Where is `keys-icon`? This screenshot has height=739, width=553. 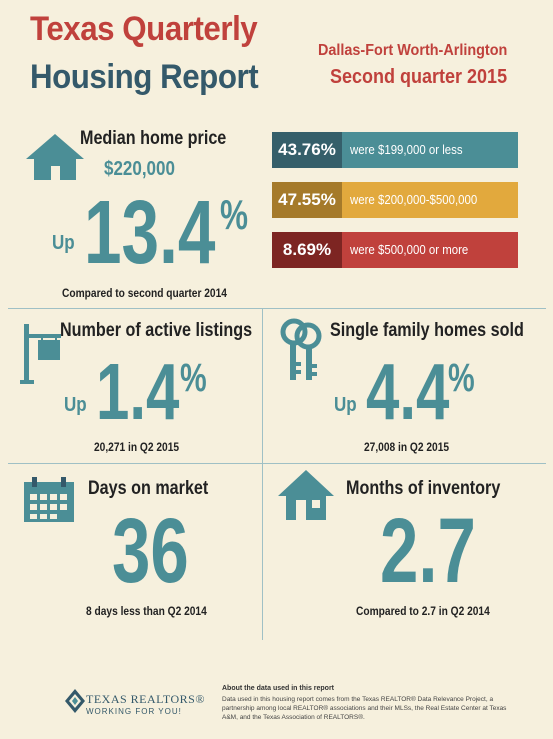
keys-icon is located at coordinates (301, 349).